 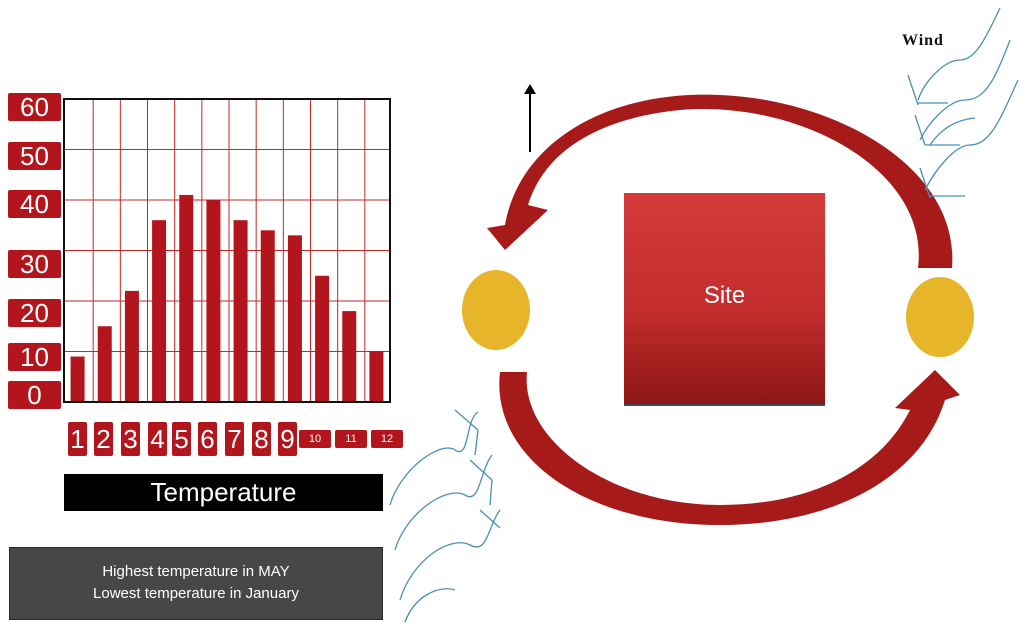 What do you see at coordinates (720, 181) in the screenshot?
I see `upper-circulation-arrow-icon` at bounding box center [720, 181].